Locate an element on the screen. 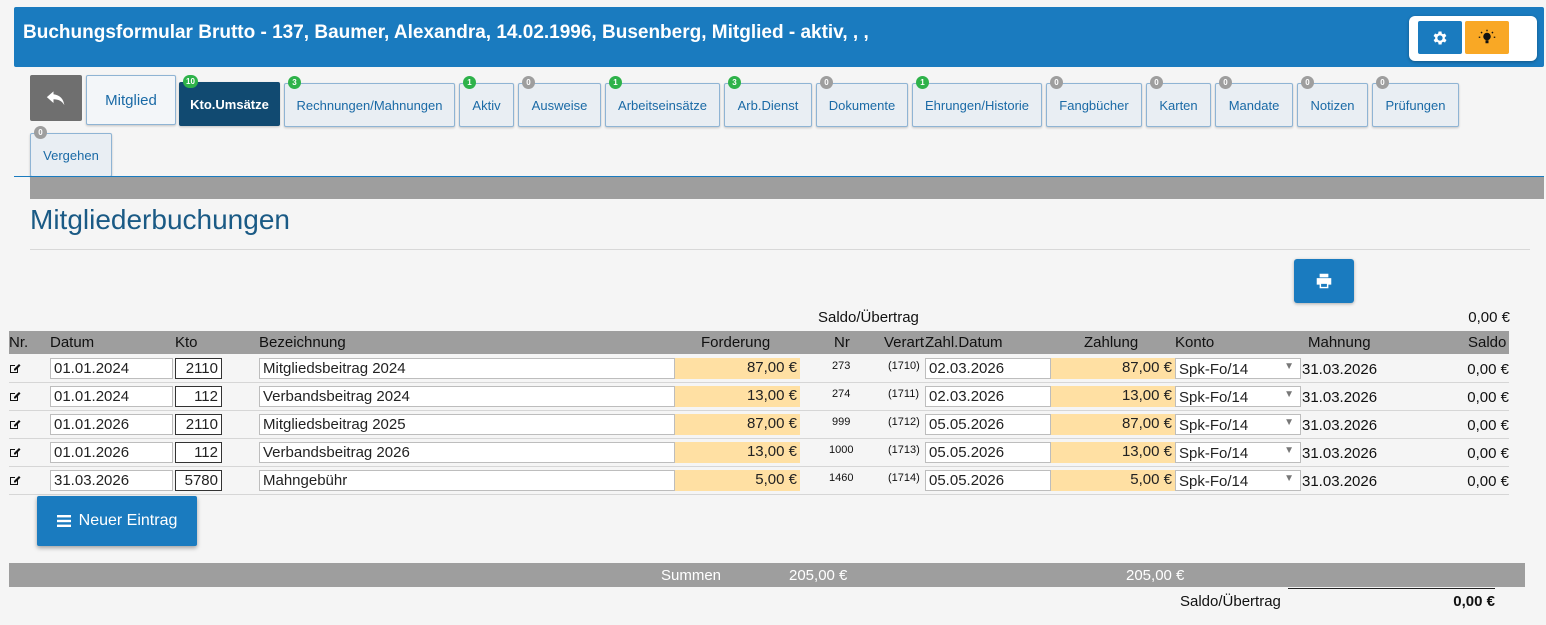 The height and width of the screenshot is (625, 1546). tab-dokumente: 0 Dokumente is located at coordinates (862, 101).